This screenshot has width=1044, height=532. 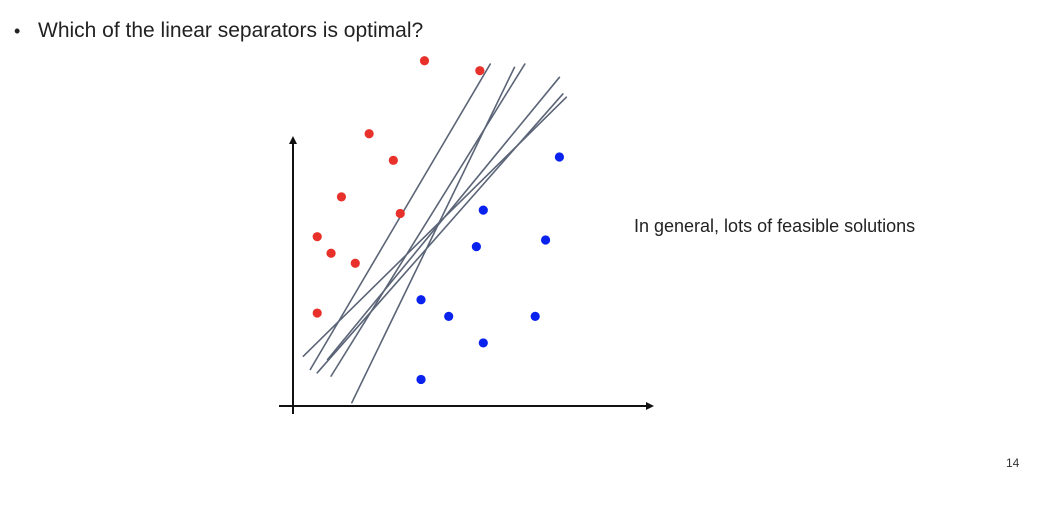 What do you see at coordinates (1013, 463) in the screenshot?
I see `page-number: 14` at bounding box center [1013, 463].